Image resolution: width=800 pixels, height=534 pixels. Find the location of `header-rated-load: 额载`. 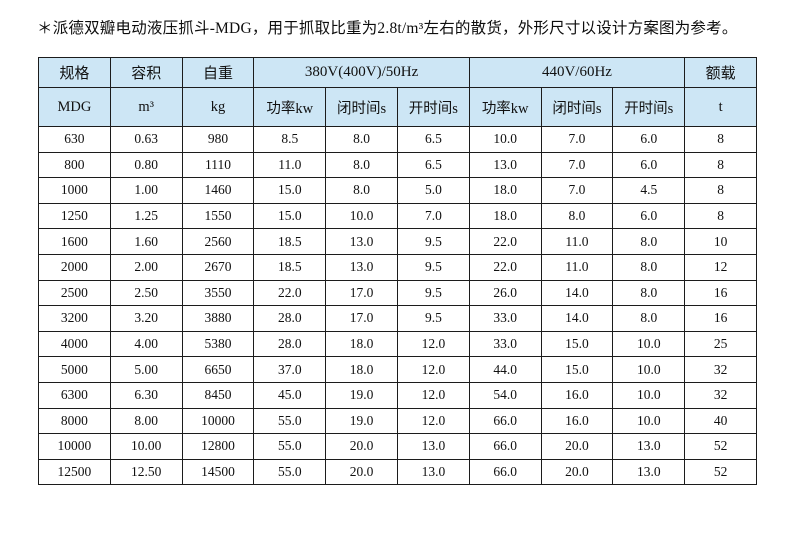

header-rated-load: 额载 is located at coordinates (720, 72).